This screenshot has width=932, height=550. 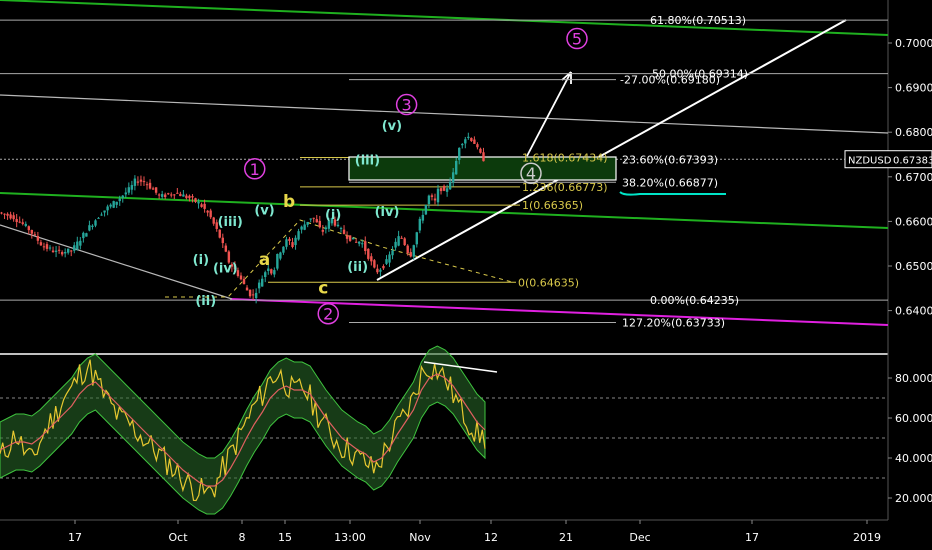 What do you see at coordinates (420, 537) in the screenshot?
I see `time-tick-label: Nov` at bounding box center [420, 537].